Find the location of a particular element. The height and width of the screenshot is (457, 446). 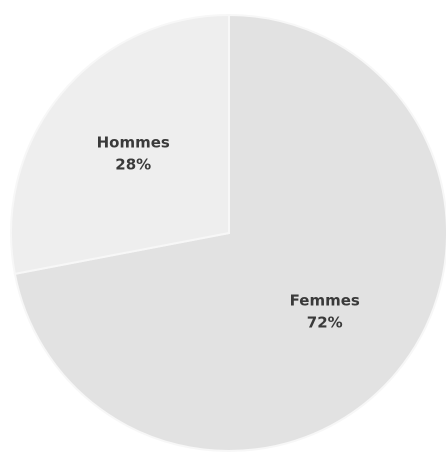

slice-value-label: 72% is located at coordinates (325, 323).